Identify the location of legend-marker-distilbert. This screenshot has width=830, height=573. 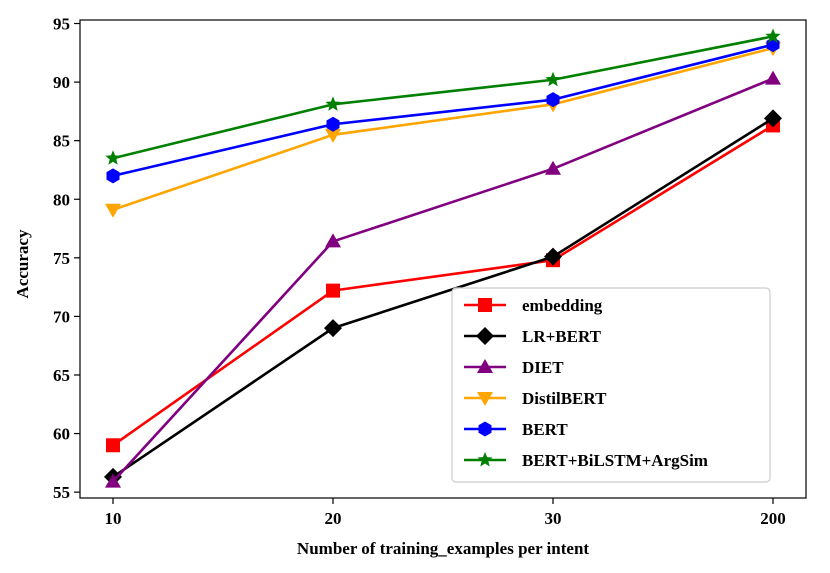
(485, 399).